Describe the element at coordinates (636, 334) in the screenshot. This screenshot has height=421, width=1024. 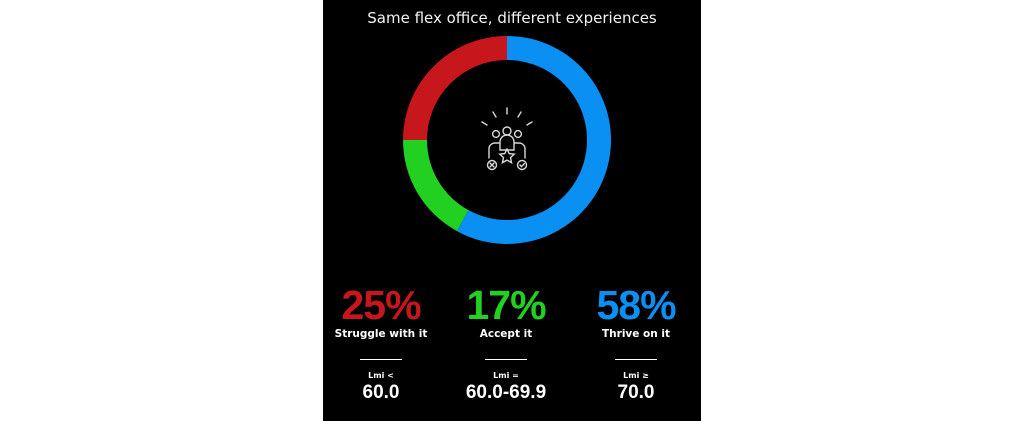
I see `stat-label: Thrive on it` at that location.